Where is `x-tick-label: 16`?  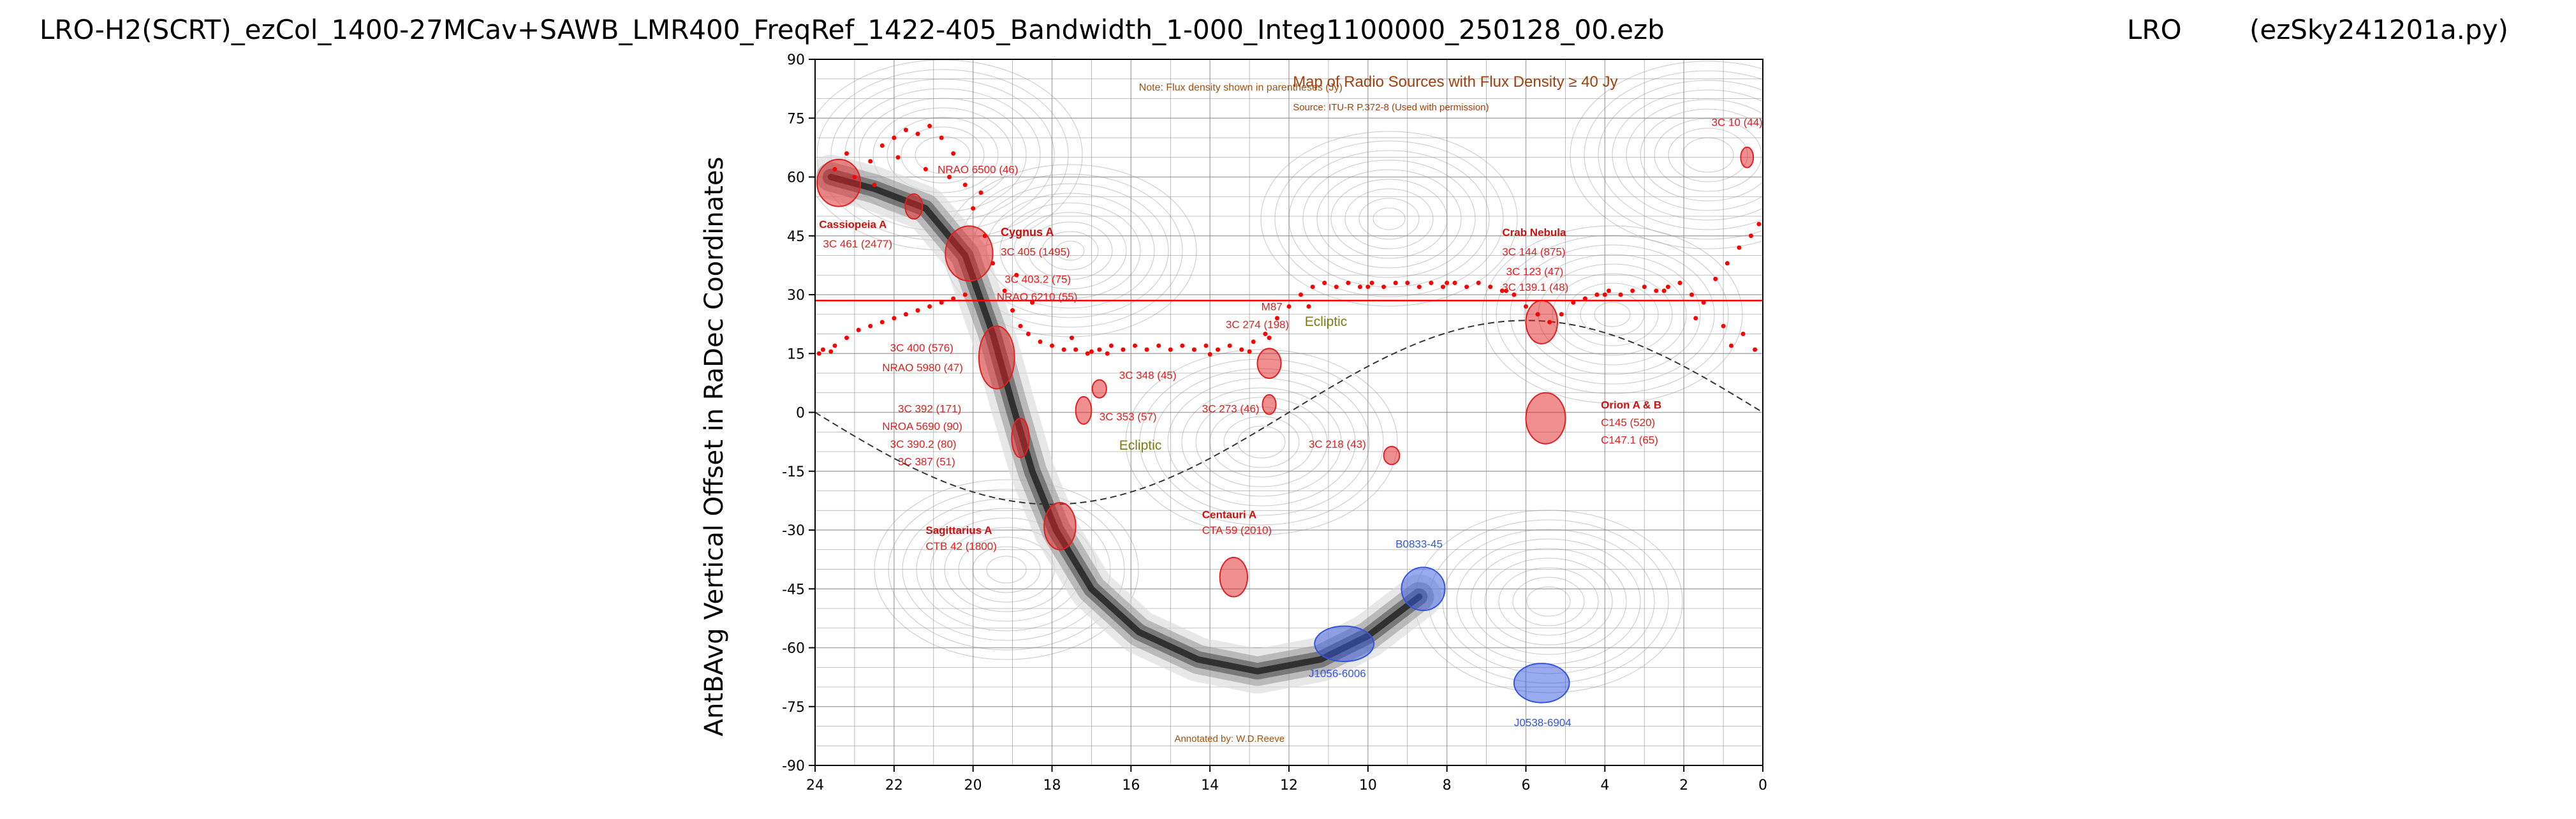
x-tick-label: 16 is located at coordinates (1131, 785).